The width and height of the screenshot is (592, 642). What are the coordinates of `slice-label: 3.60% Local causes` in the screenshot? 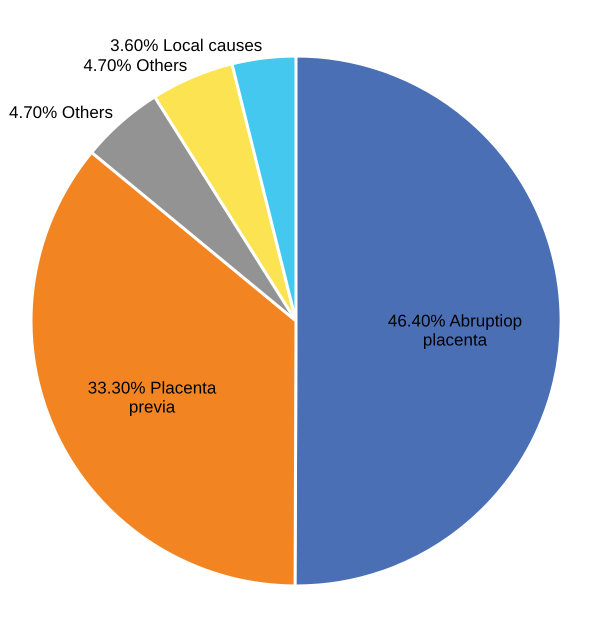 It's located at (186, 46).